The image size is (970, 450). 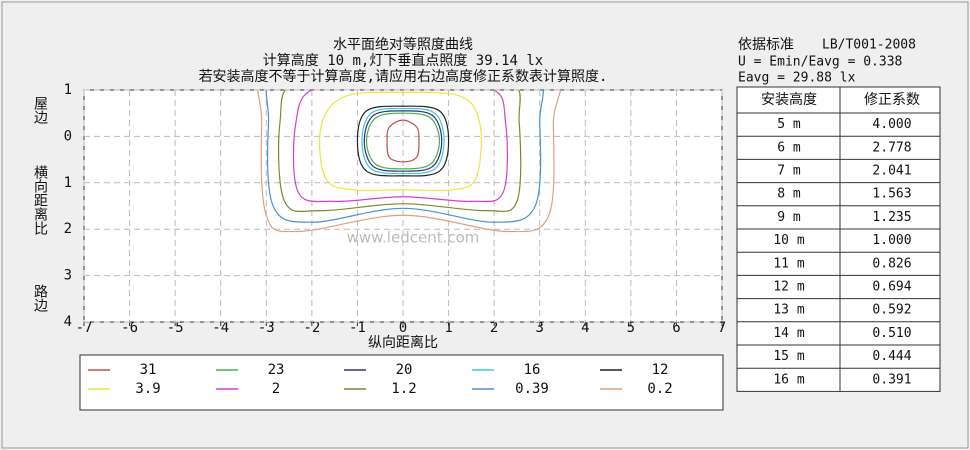 What do you see at coordinates (357, 328) in the screenshot?
I see `x-tick-label: -1` at bounding box center [357, 328].